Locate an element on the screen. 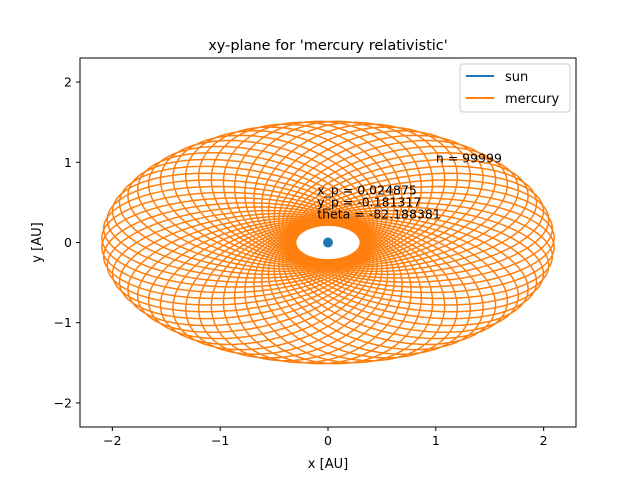  annotation-text: theta = -82.188381 is located at coordinates (379, 213).